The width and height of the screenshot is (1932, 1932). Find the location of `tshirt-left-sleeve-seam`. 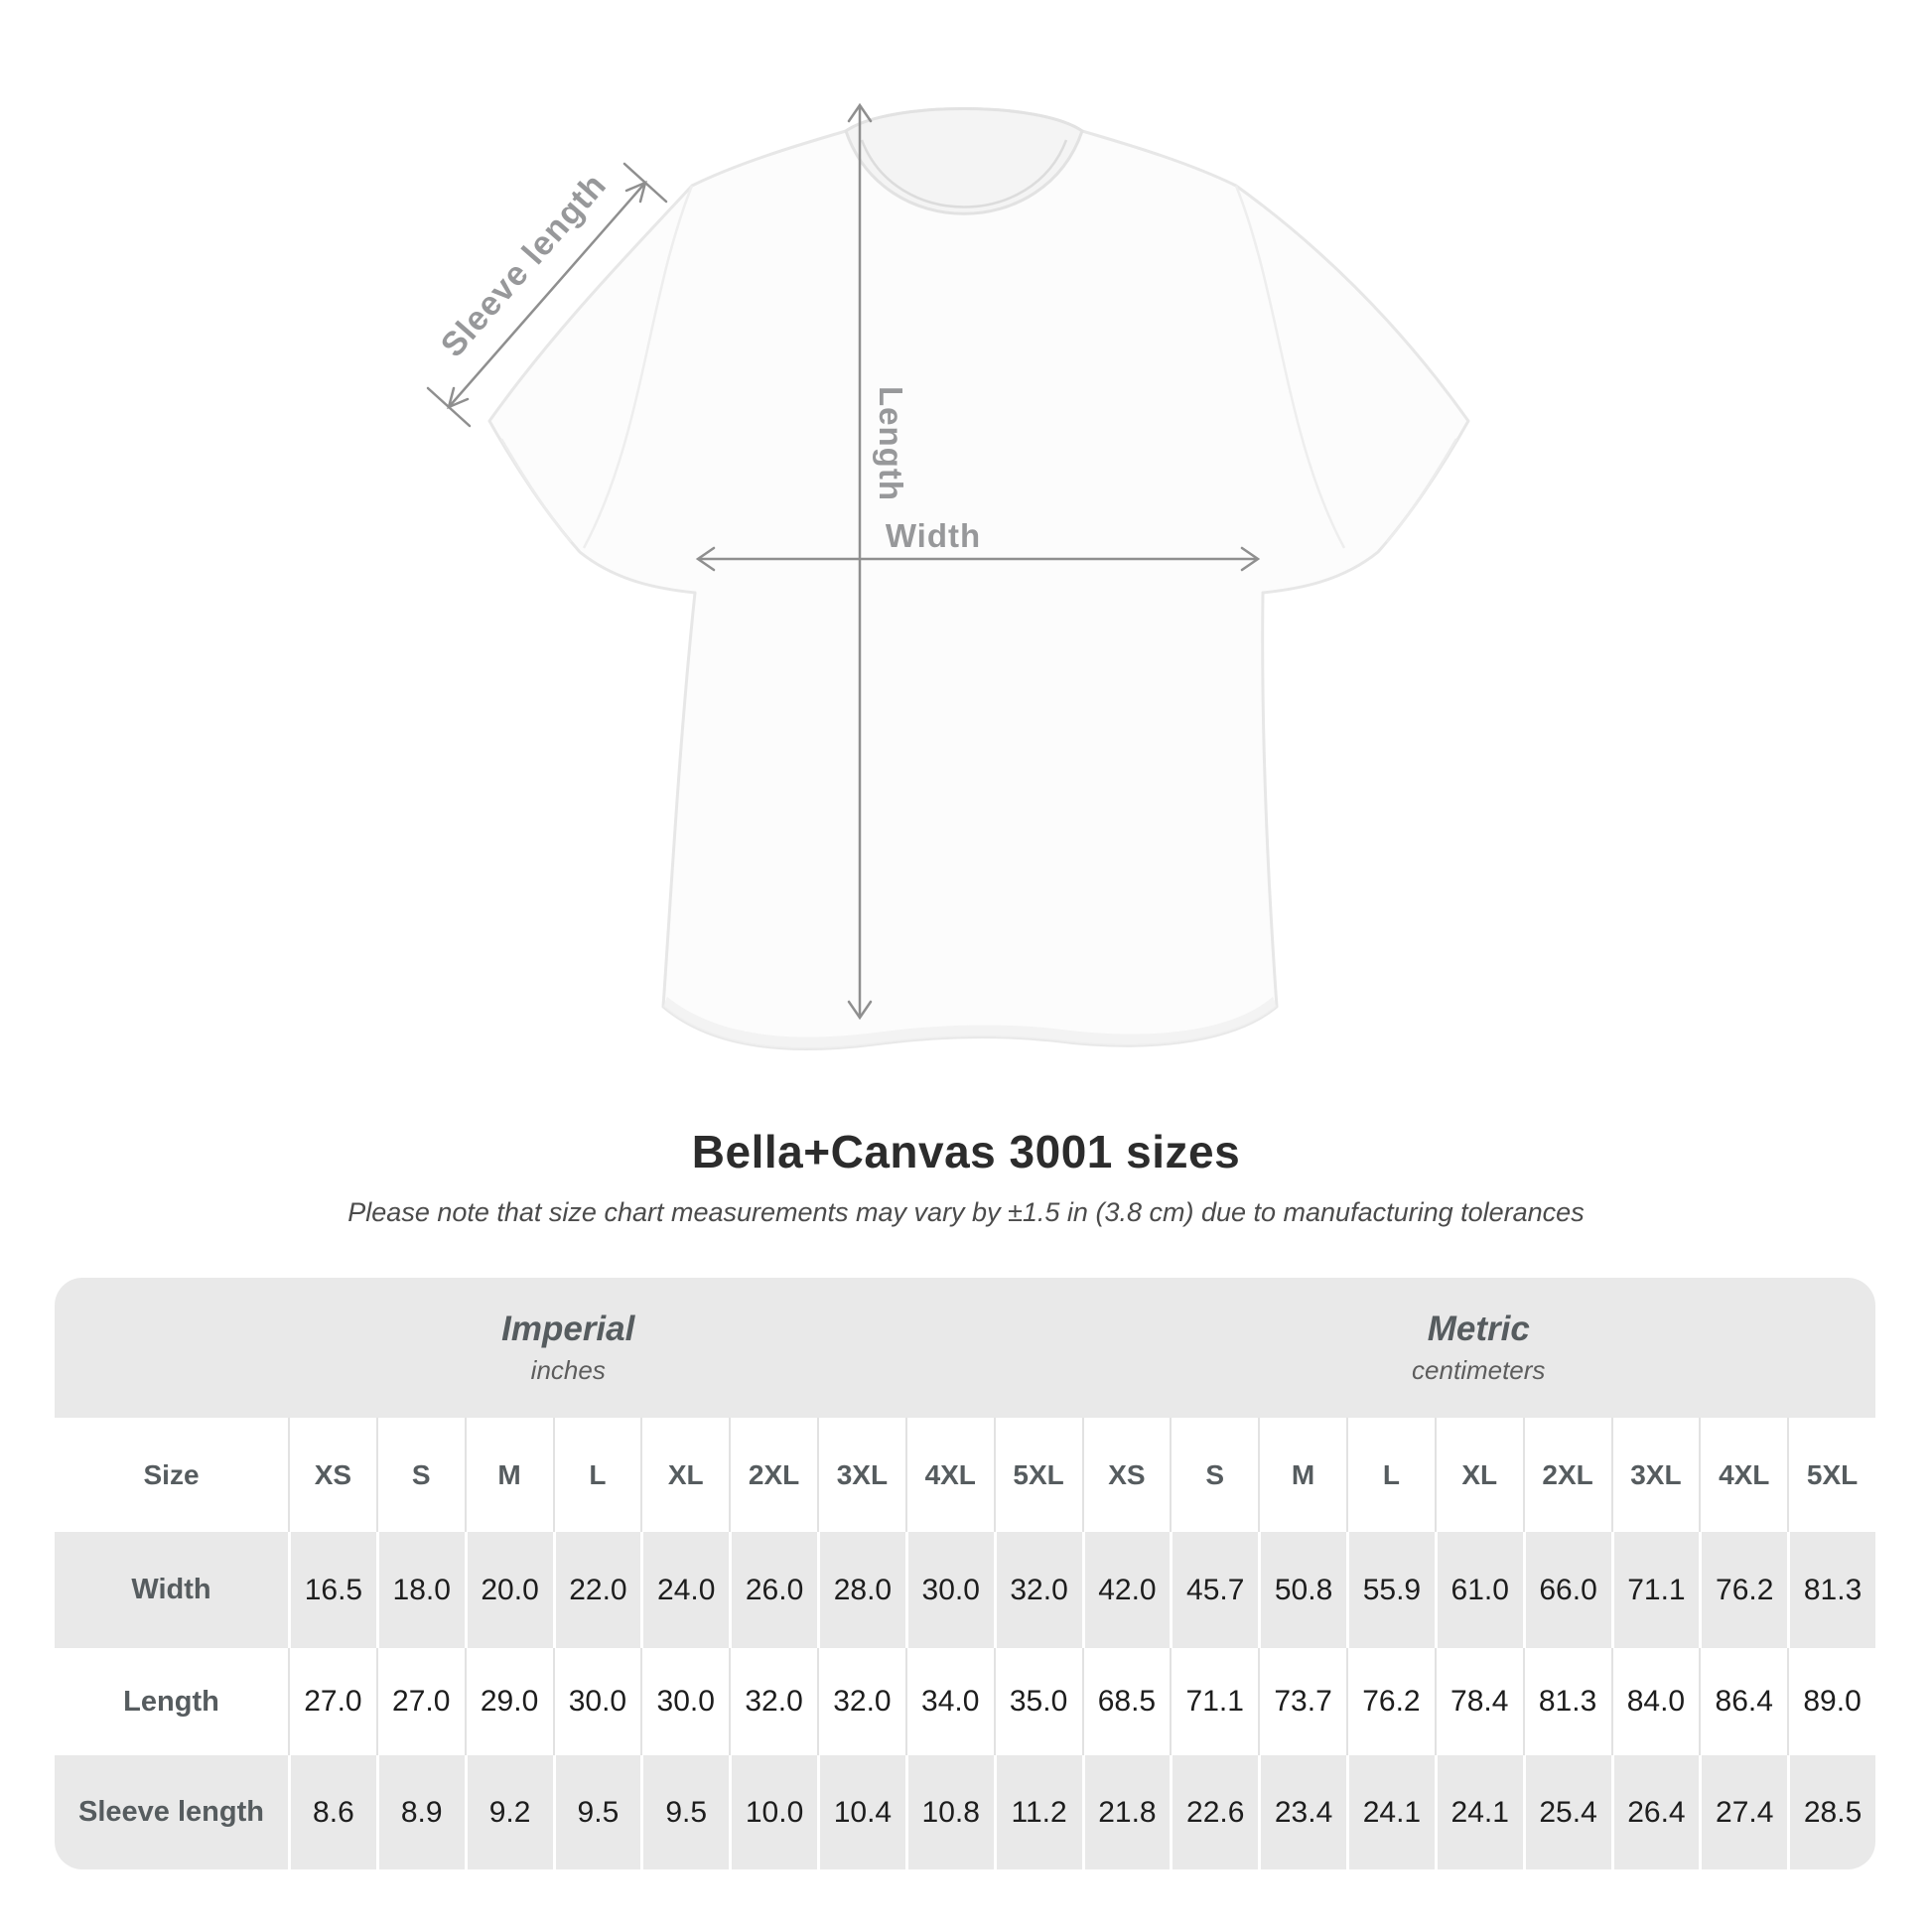

tshirt-left-sleeve-seam is located at coordinates (638, 367).